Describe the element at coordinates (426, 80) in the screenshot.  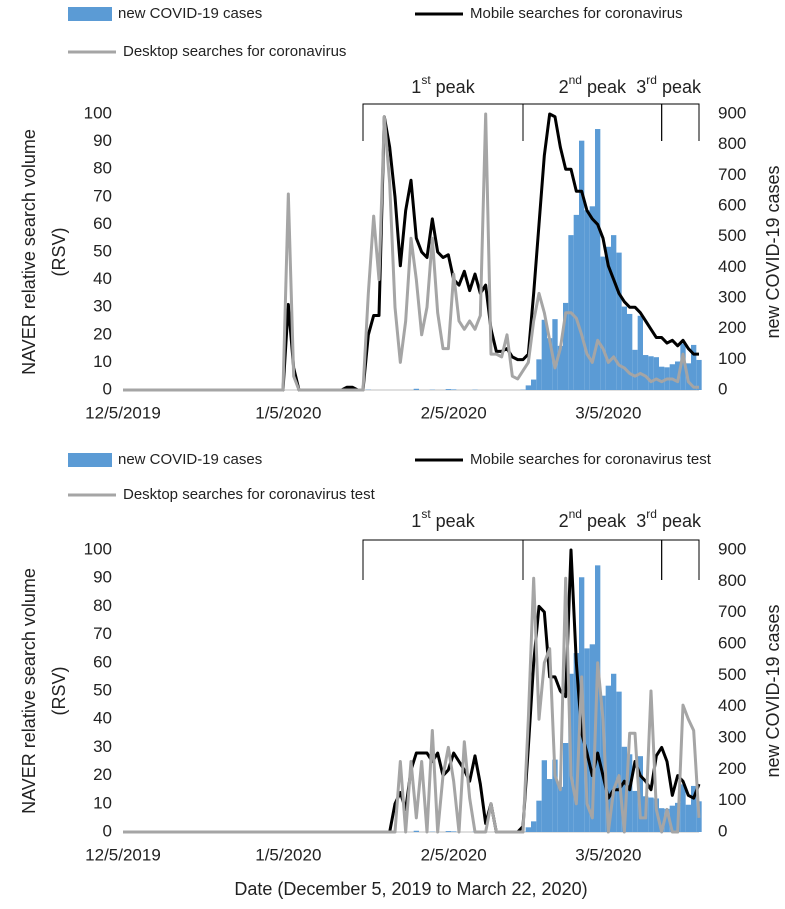
I see `peak-suffix: st` at that location.